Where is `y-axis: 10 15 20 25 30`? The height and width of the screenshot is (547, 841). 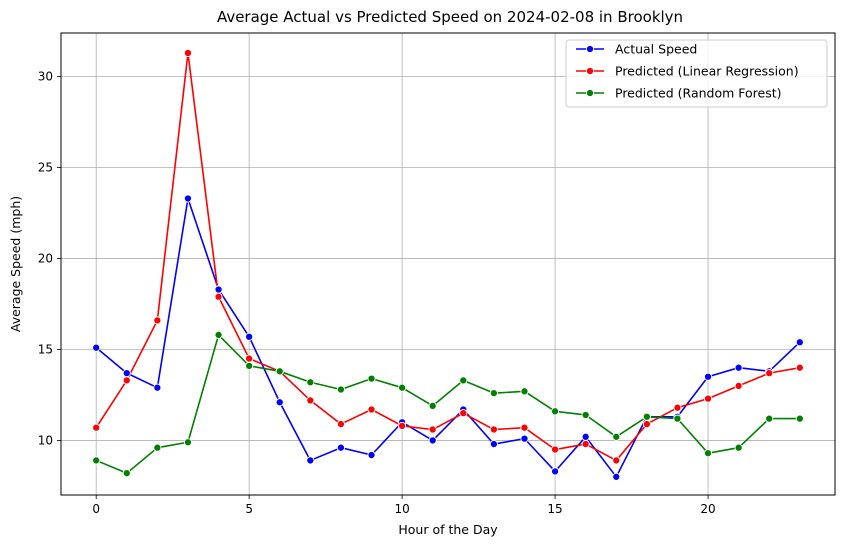 y-axis: 10 15 20 25 30 is located at coordinates (49, 258).